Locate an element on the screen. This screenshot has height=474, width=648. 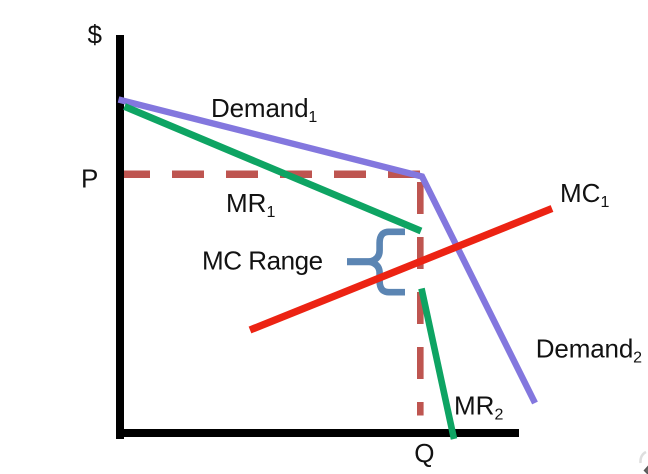
svg-text: Demand1 is located at coordinates (264, 109).